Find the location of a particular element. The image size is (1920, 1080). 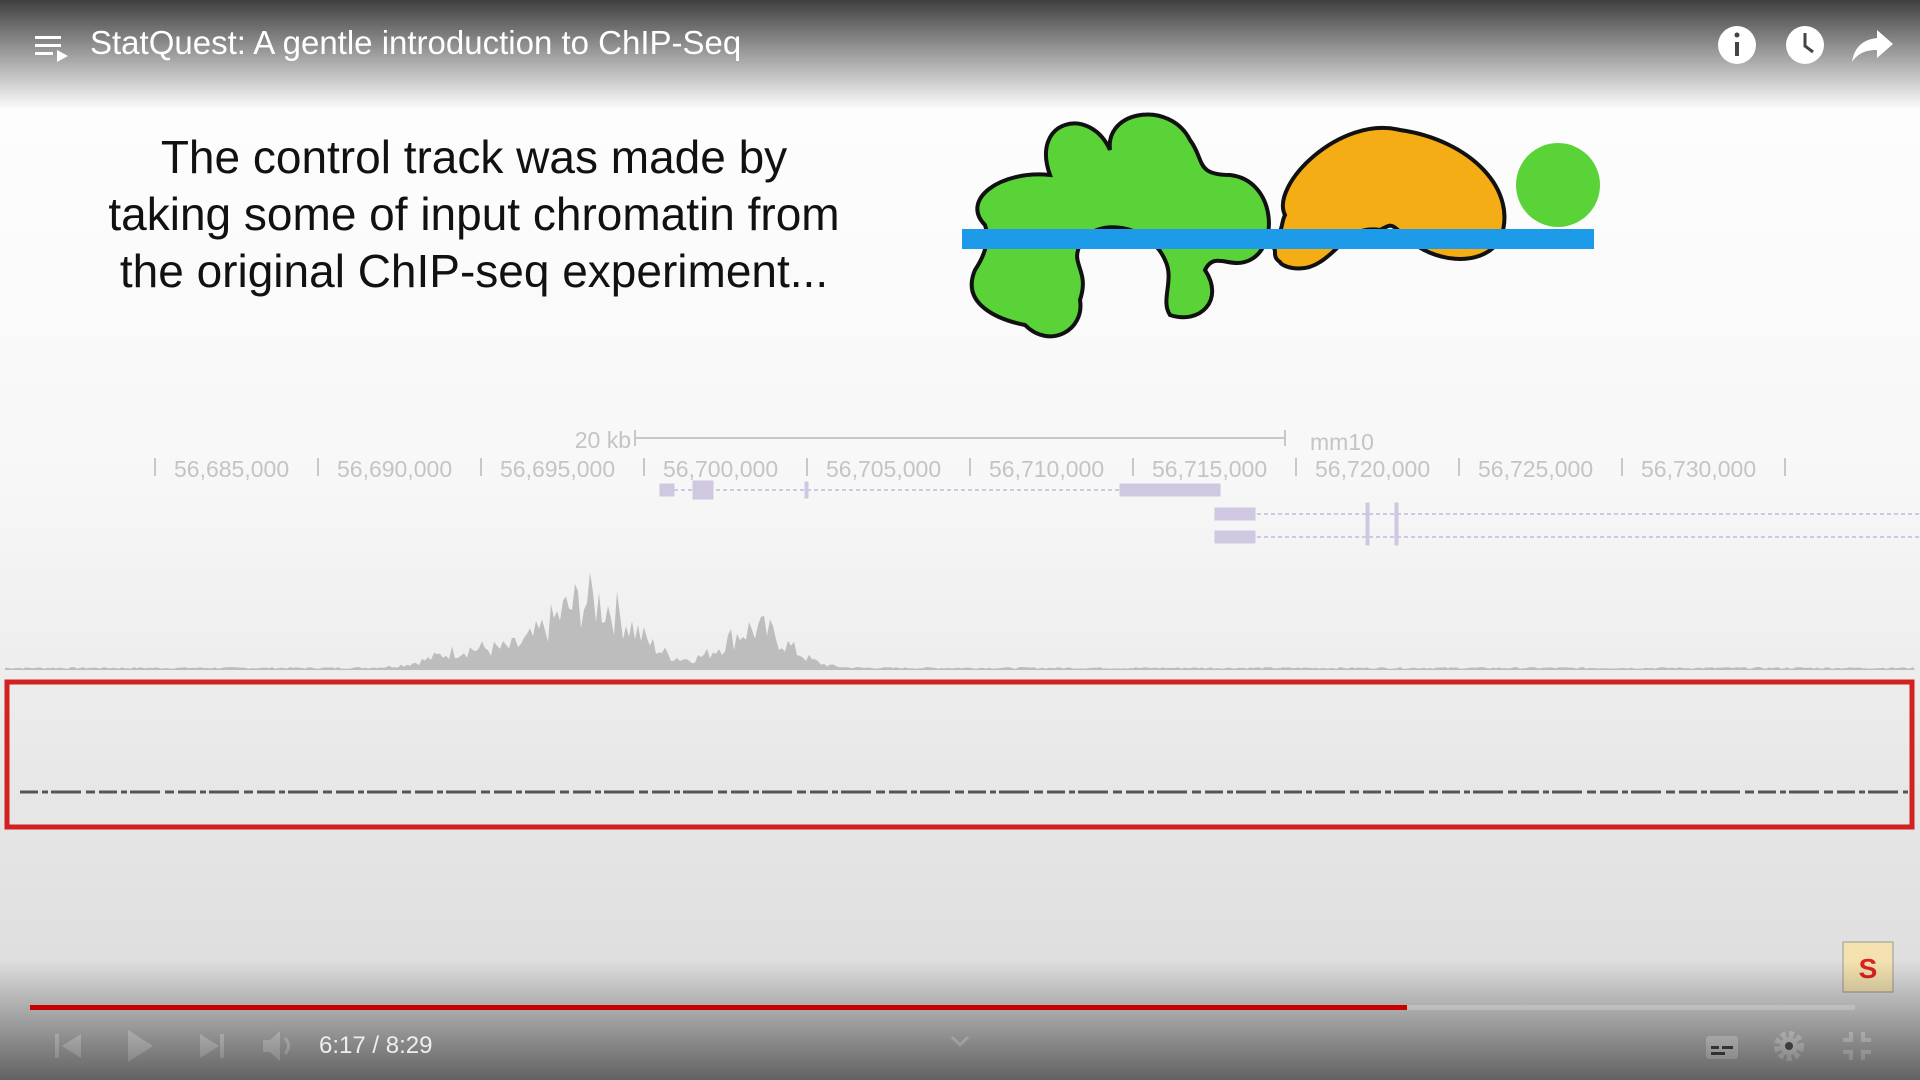

coordinate-label: 56,725,000 is located at coordinates (1535, 469).